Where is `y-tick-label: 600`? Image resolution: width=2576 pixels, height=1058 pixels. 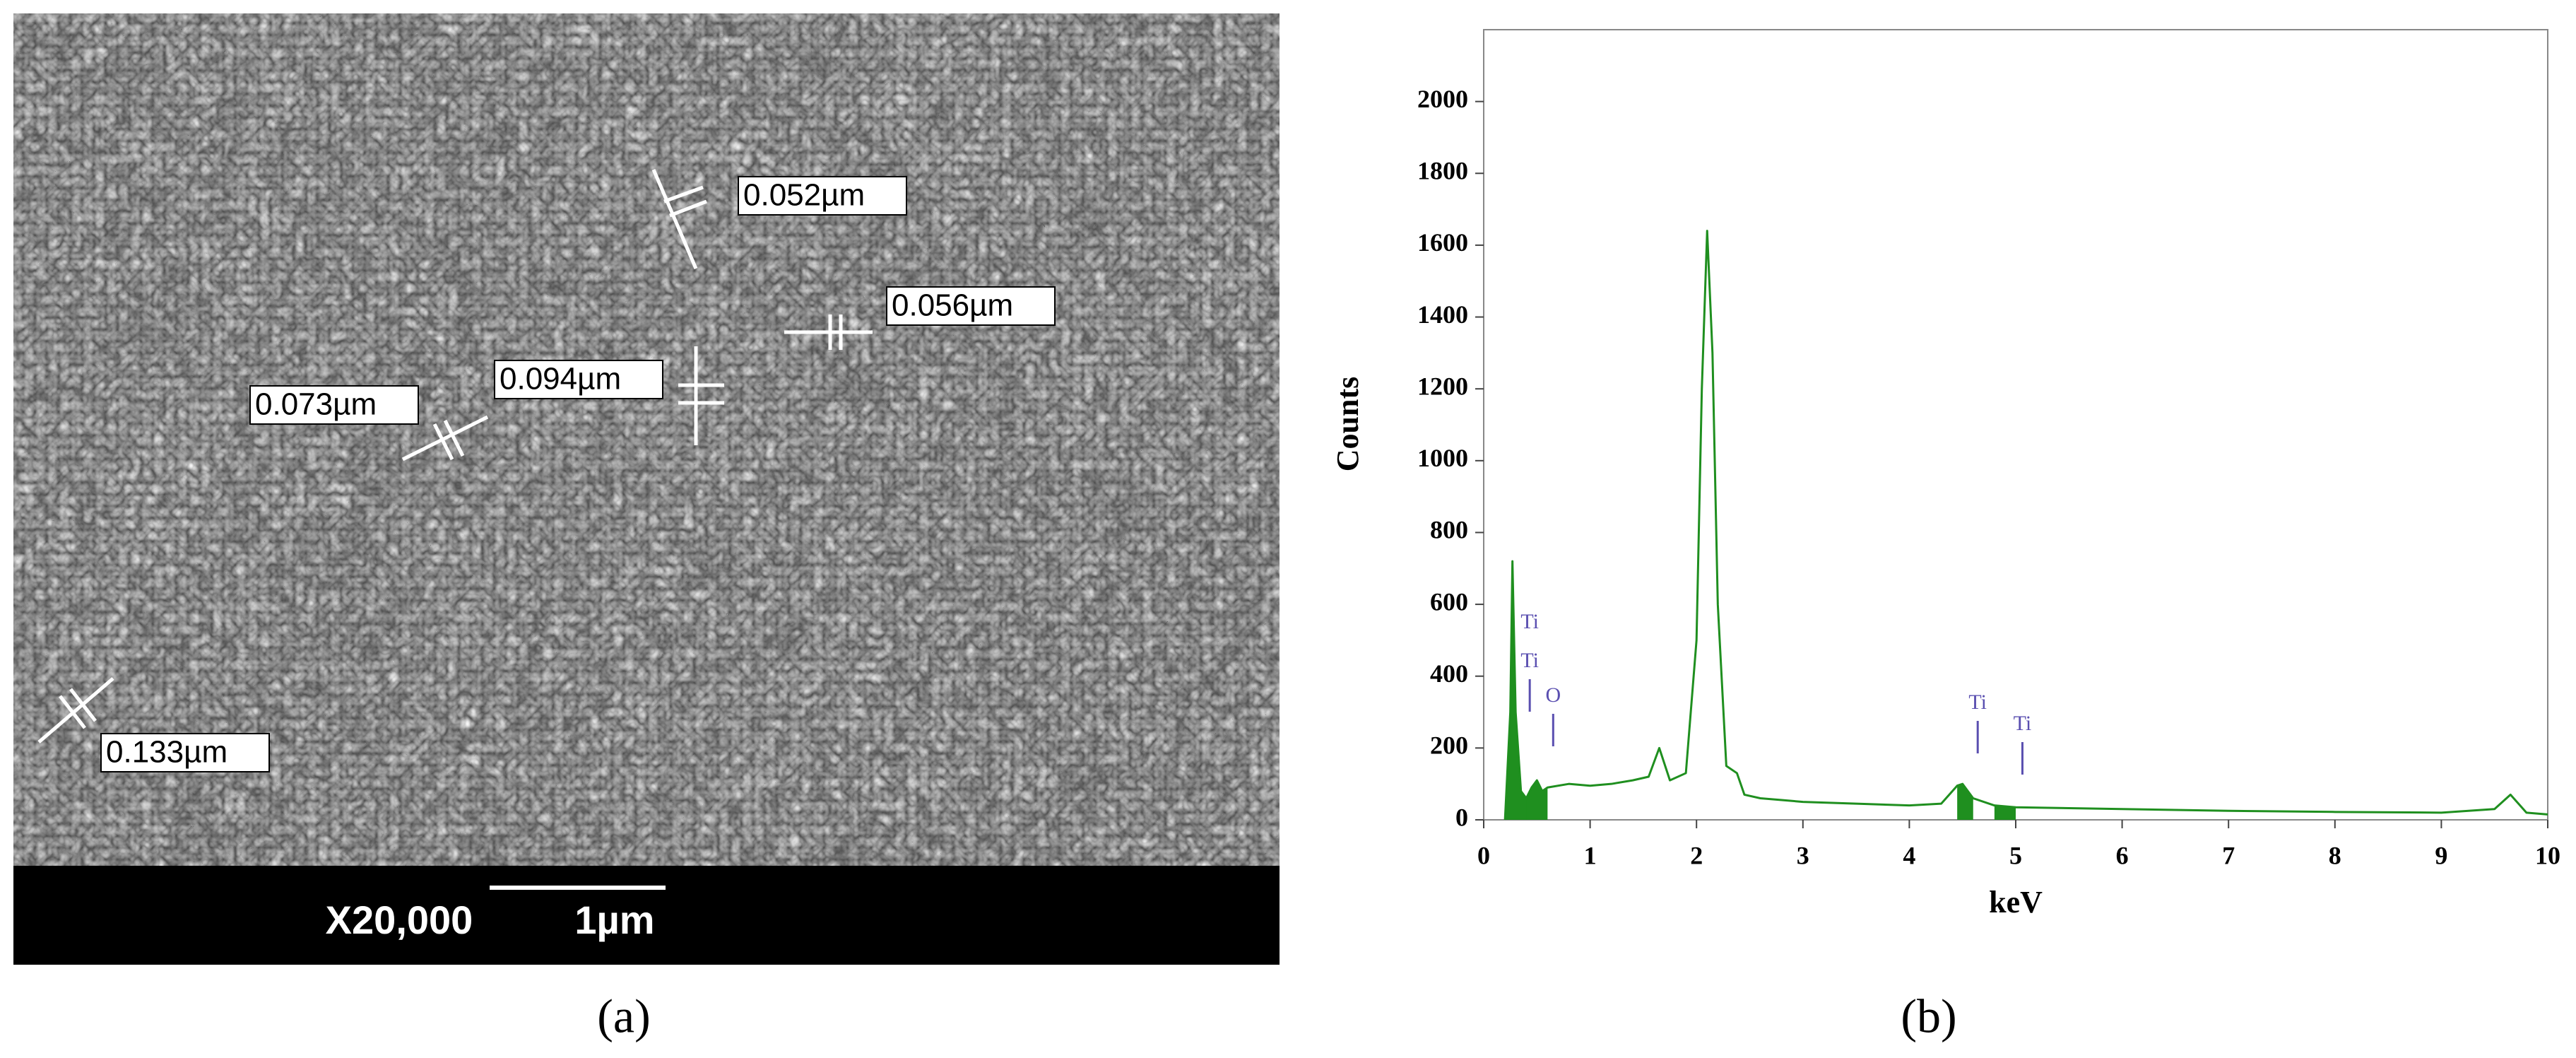
y-tick-label: 600 is located at coordinates (1449, 602).